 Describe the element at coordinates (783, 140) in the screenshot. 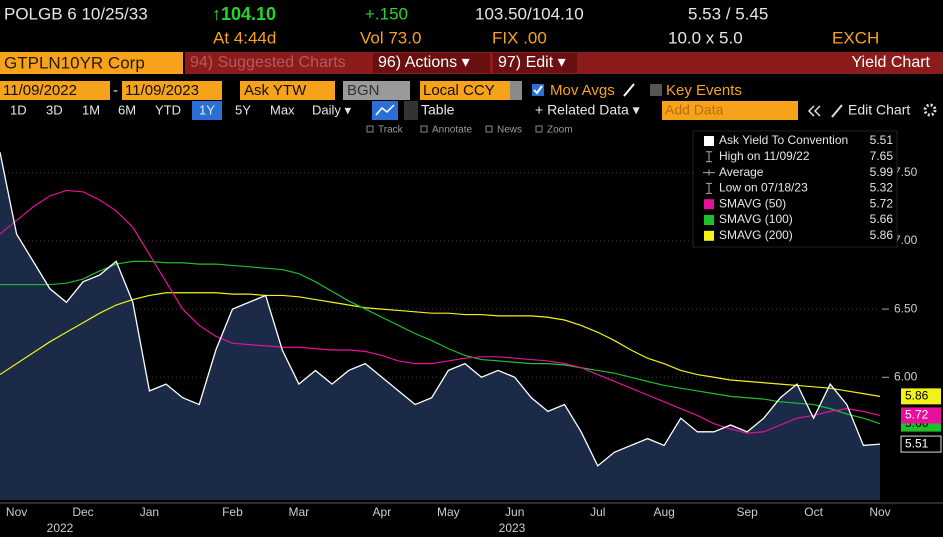

I see `legend-label: Ask Yield To Convention` at that location.